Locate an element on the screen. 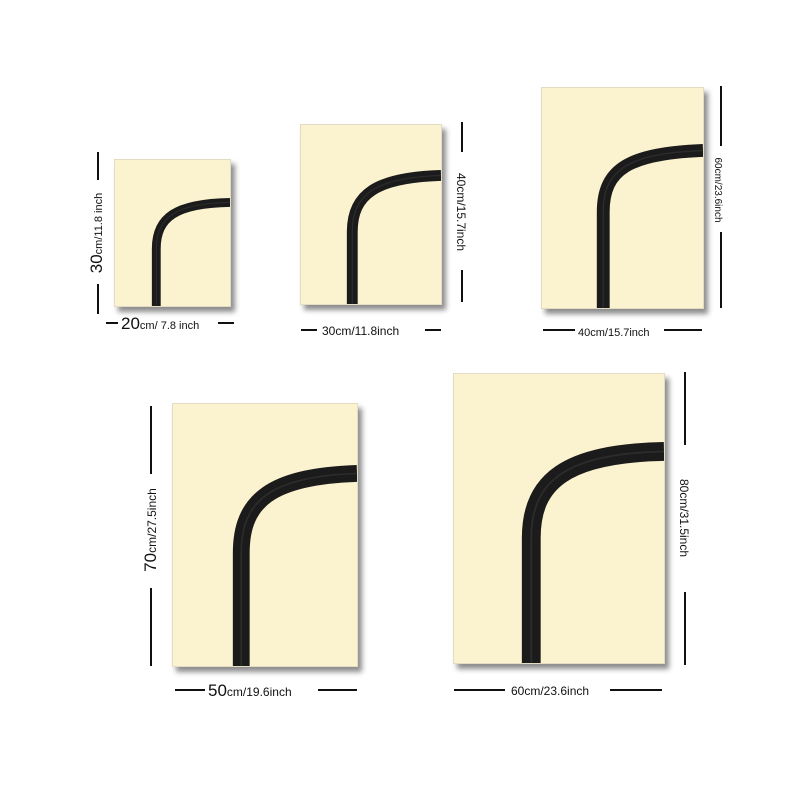 The height and width of the screenshot is (800, 800). height-label: 60cm/23.6inch is located at coordinates (717, 190).